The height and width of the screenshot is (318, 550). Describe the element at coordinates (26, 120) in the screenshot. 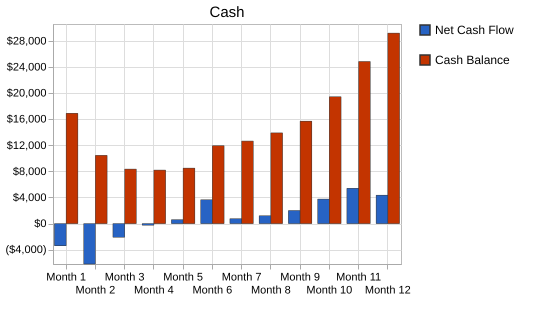

I see `y-tick-label: $16,000` at that location.